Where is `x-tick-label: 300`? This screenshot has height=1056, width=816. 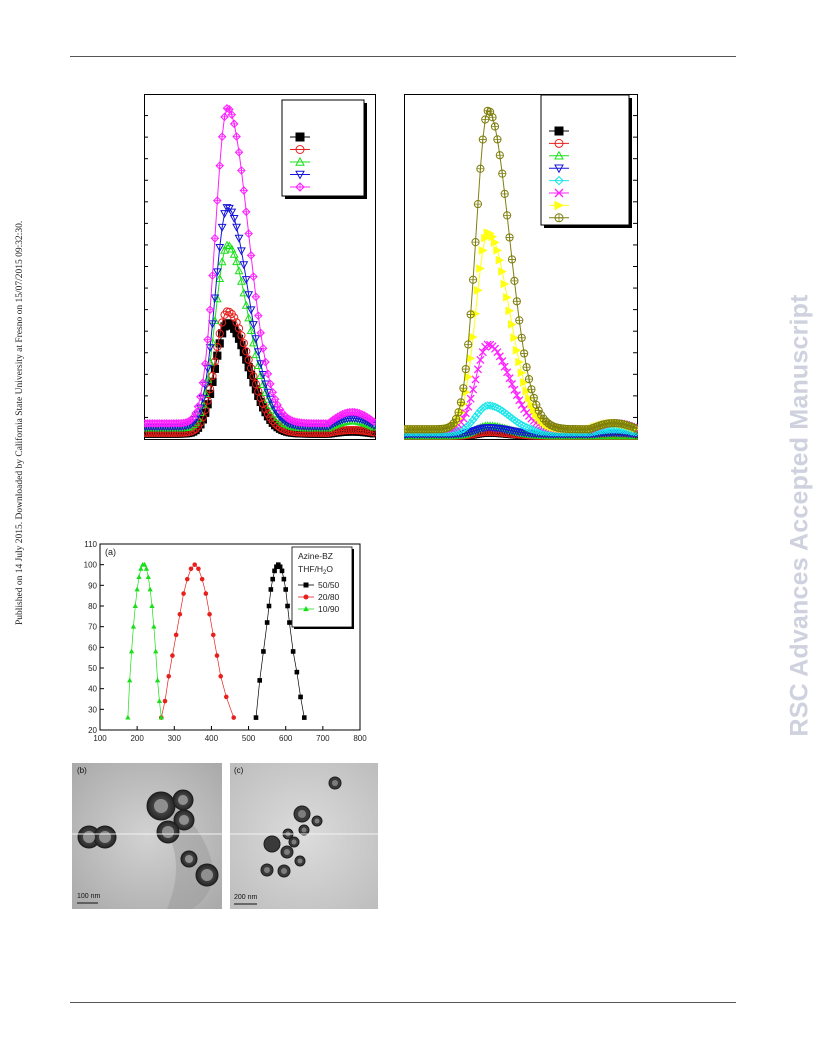
x-tick-label: 300 is located at coordinates (175, 738).